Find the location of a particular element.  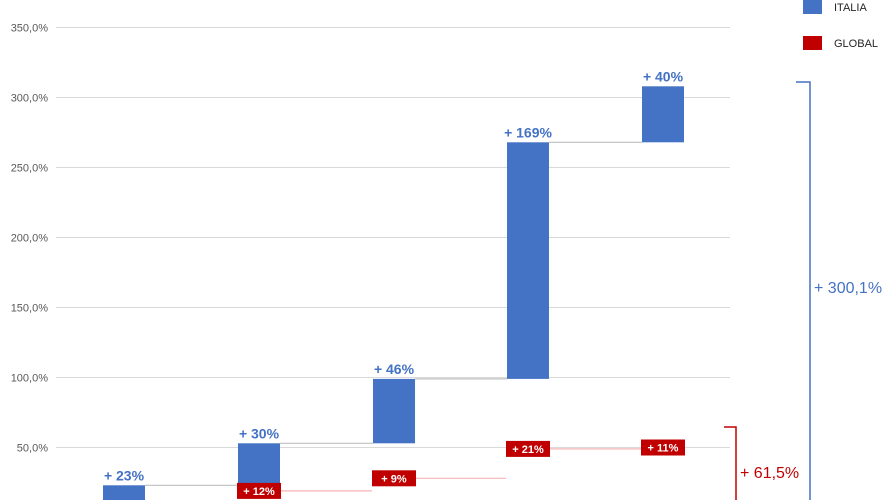

y-tick-label: 300,0% is located at coordinates (30, 99).